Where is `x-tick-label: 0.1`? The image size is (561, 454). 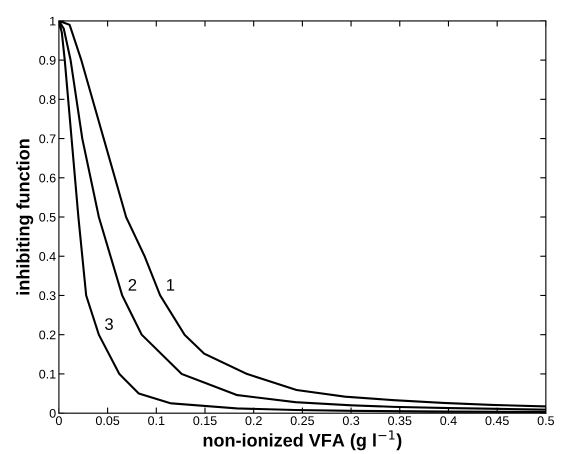 x-tick-label: 0.1 is located at coordinates (156, 421).